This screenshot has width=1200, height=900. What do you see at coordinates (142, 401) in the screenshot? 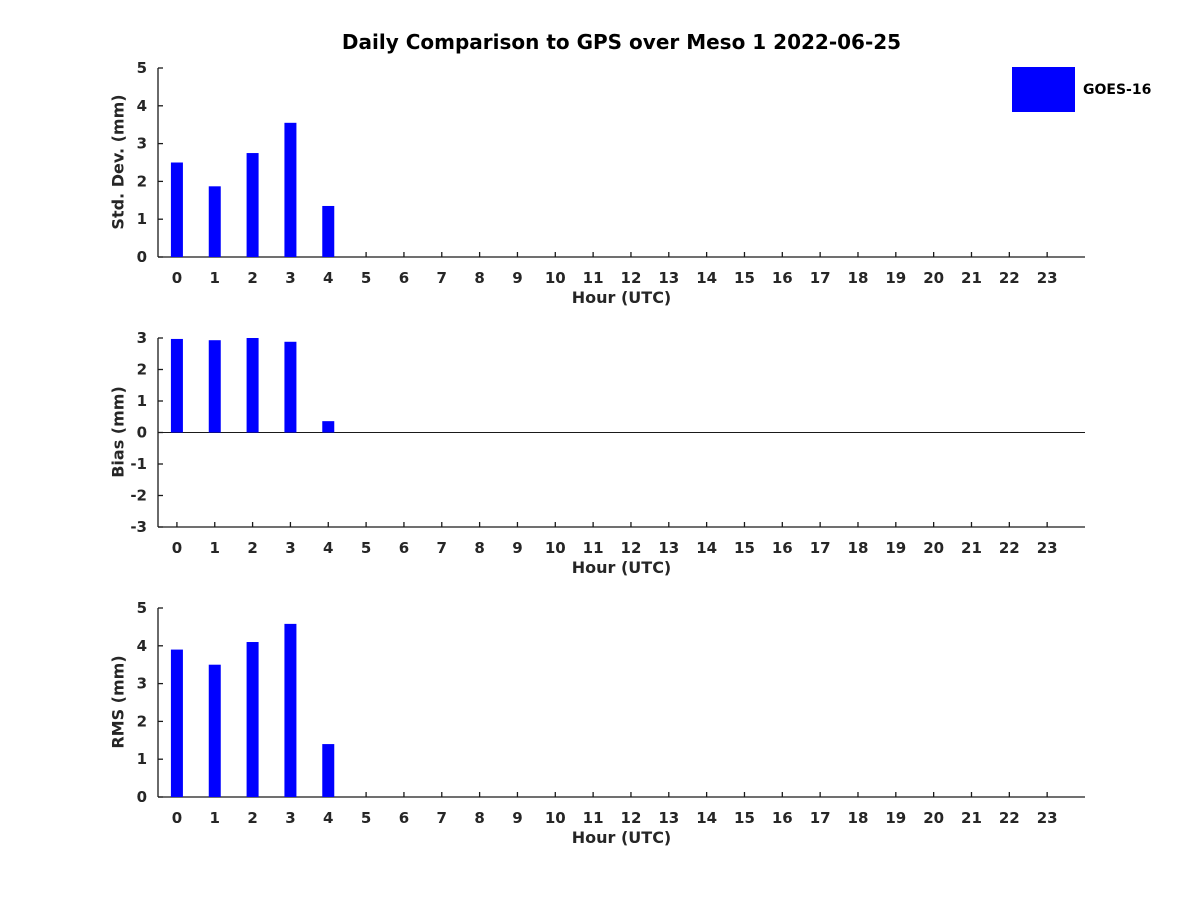
I see `y-tick-label: 1` at bounding box center [142, 401].